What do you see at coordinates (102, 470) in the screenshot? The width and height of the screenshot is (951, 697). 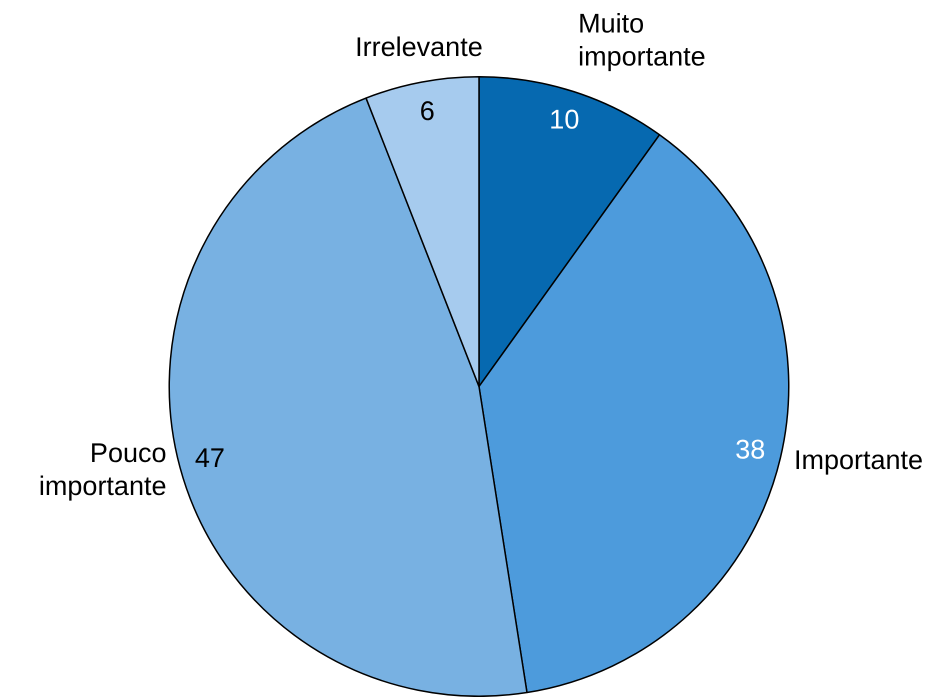 I see `slice-label: Pouco importante` at bounding box center [102, 470].